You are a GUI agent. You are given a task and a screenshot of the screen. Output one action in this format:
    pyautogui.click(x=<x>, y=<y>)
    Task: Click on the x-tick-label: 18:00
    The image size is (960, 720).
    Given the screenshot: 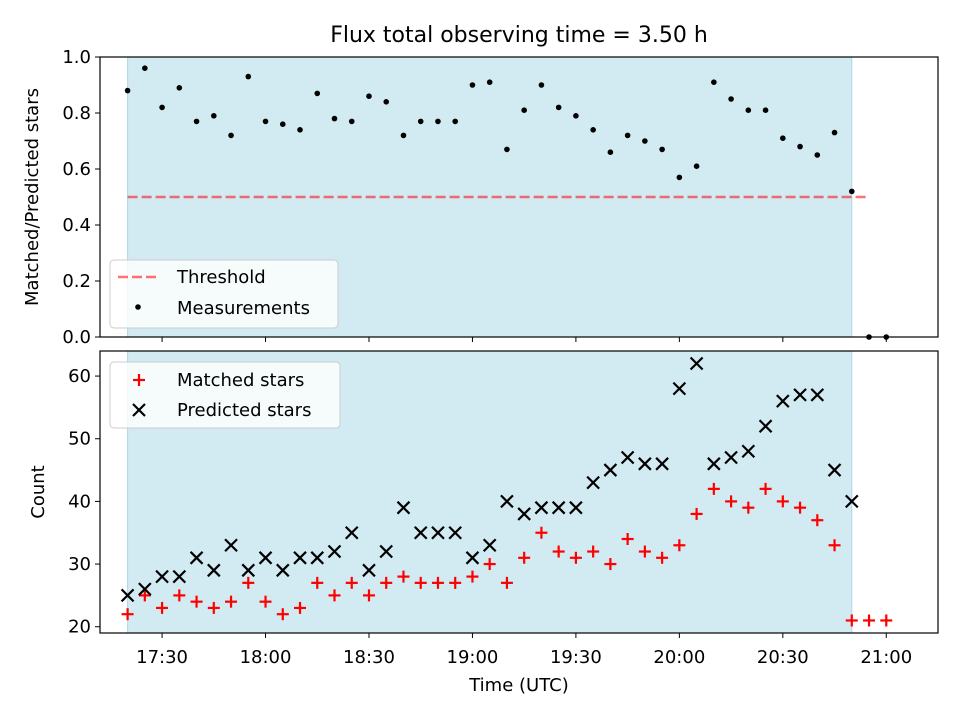 What is the action you would take?
    pyautogui.click(x=266, y=657)
    